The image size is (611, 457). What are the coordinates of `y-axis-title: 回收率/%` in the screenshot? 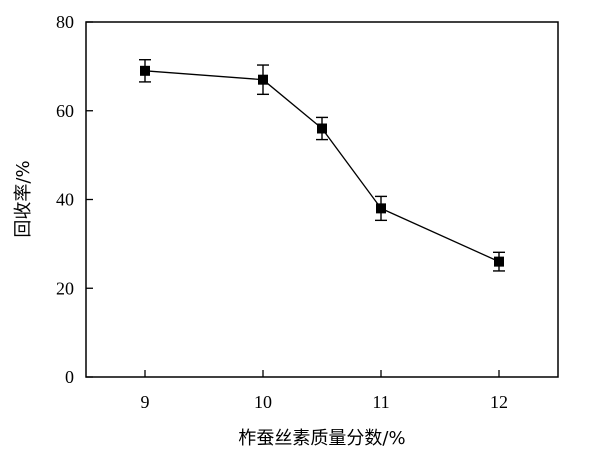 It's located at (23, 198).